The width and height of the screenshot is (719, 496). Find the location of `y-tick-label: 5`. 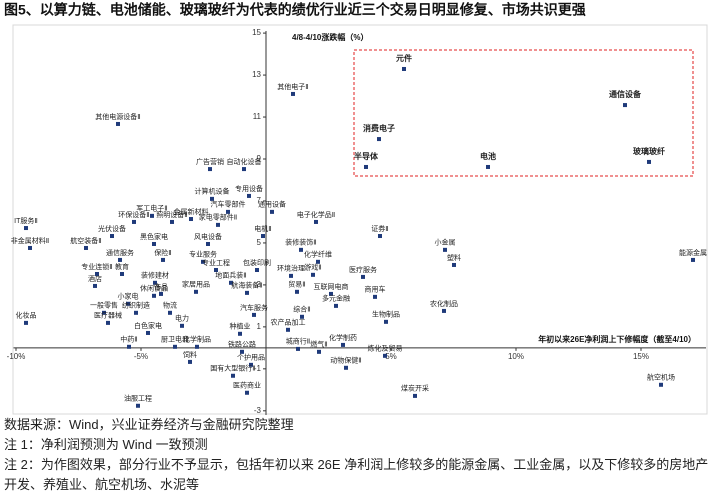

y-tick-label: 5 is located at coordinates (259, 242).